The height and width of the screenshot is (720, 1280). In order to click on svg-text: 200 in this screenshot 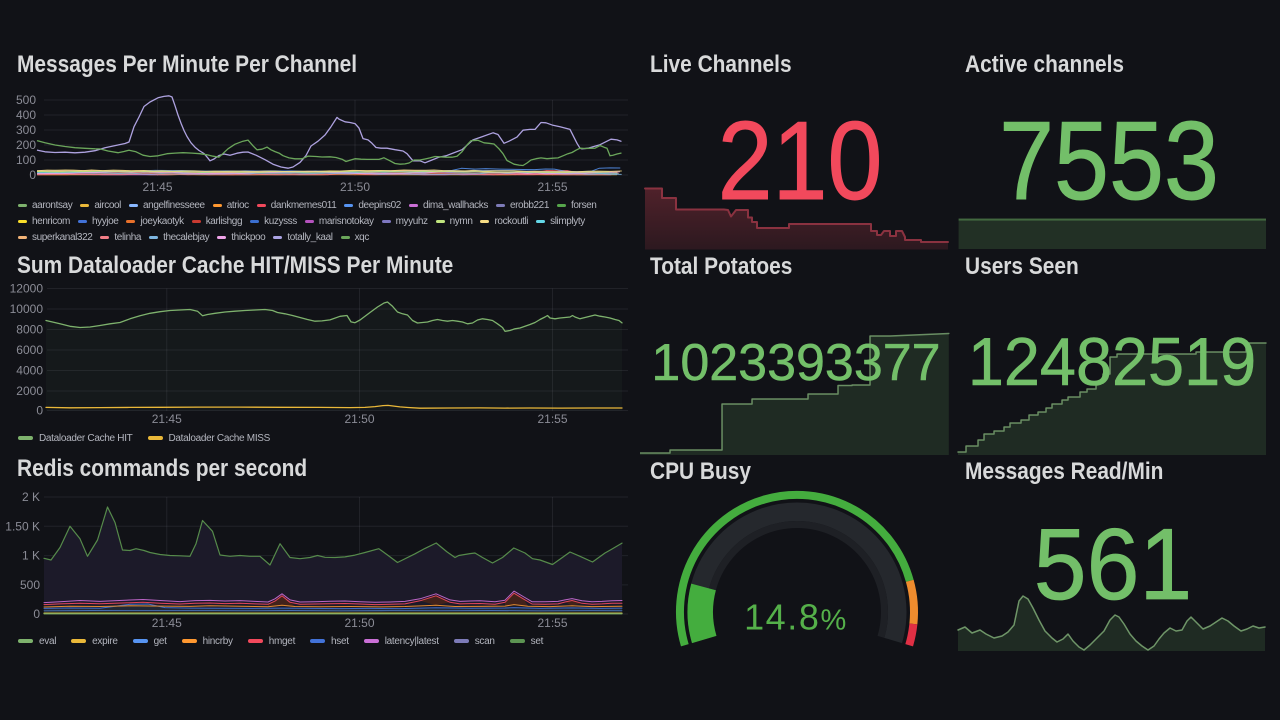, I will do `click(26, 145)`.